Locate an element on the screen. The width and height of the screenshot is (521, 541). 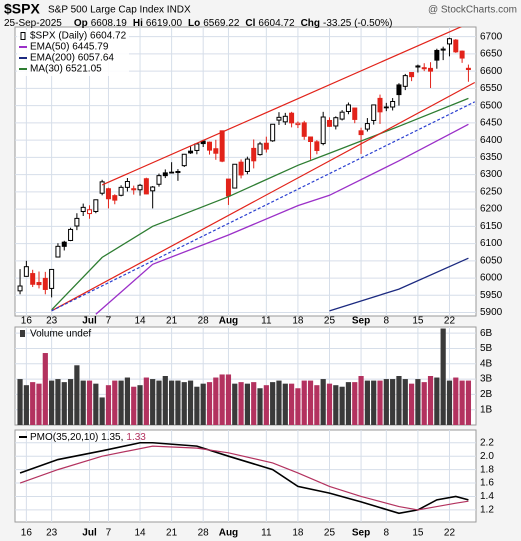
legend-entry: PMO(35,20,10) 1.35, 1.33 is located at coordinates (88, 437).